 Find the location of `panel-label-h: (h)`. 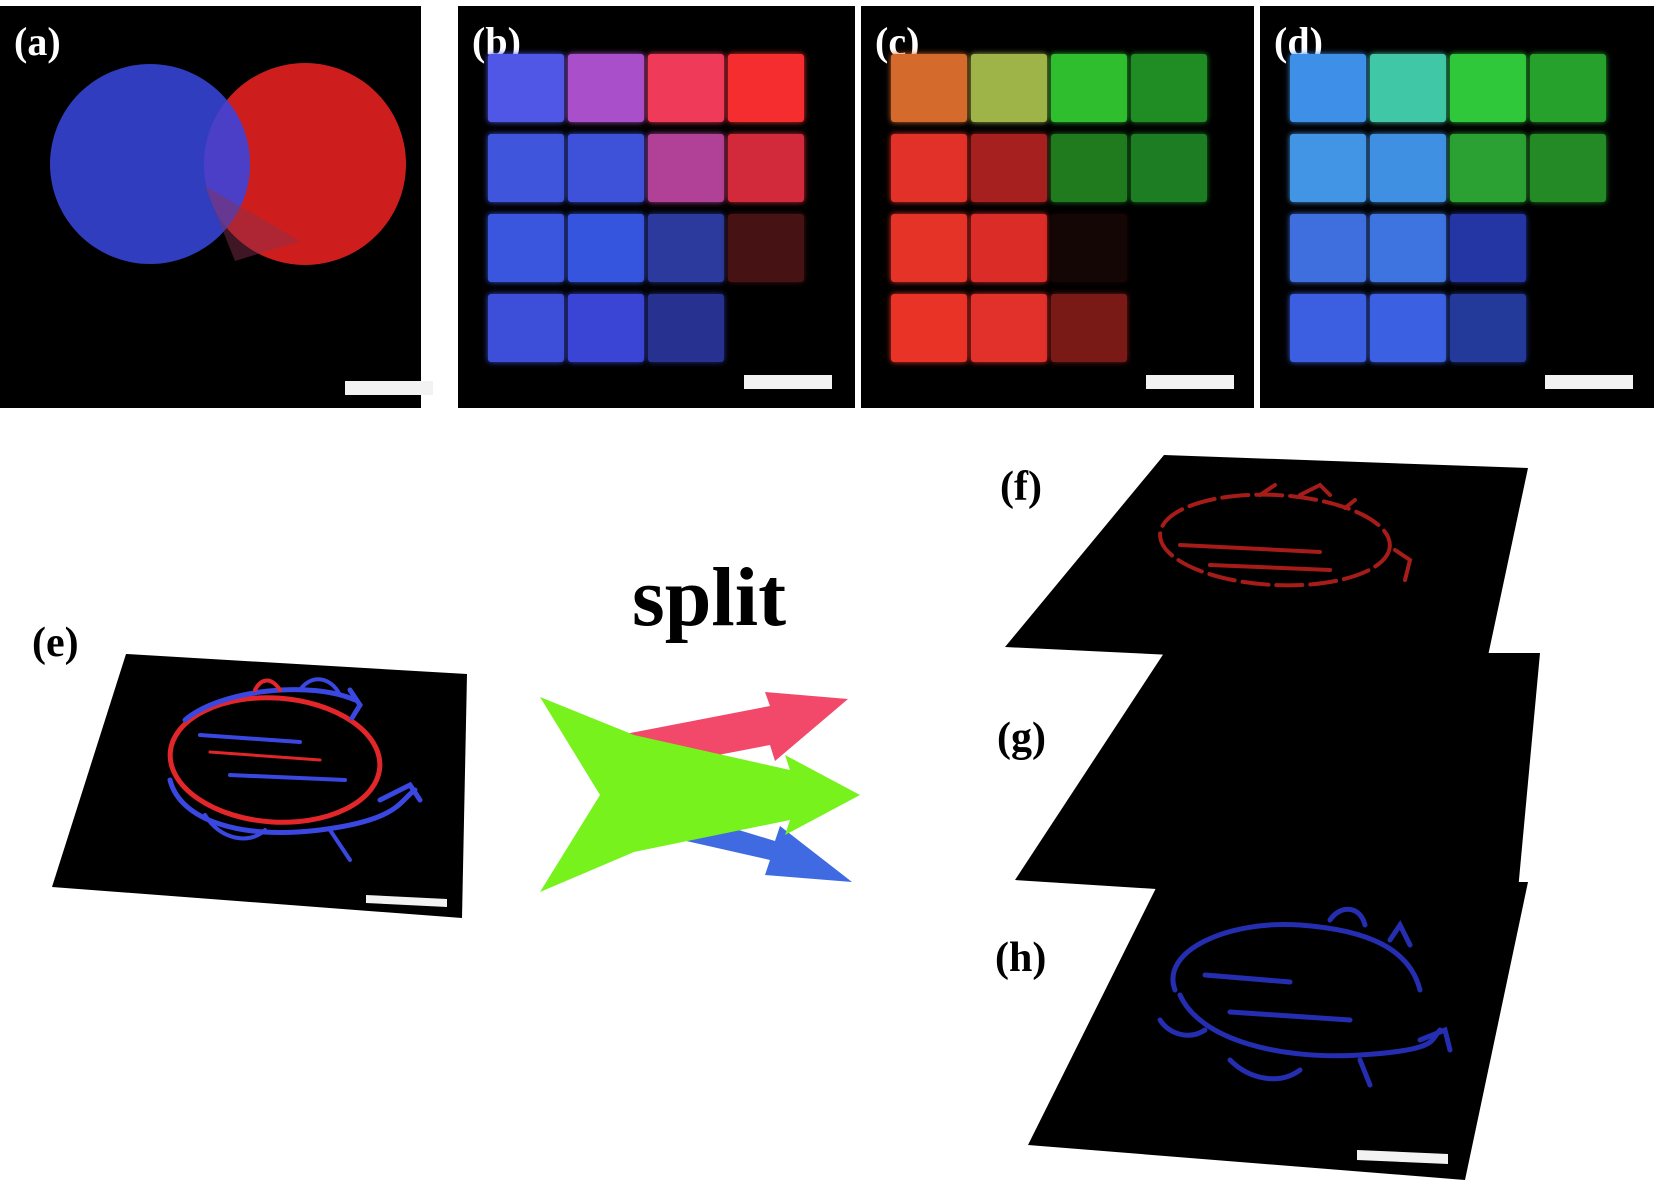

panel-label-h: (h) is located at coordinates (1021, 958).